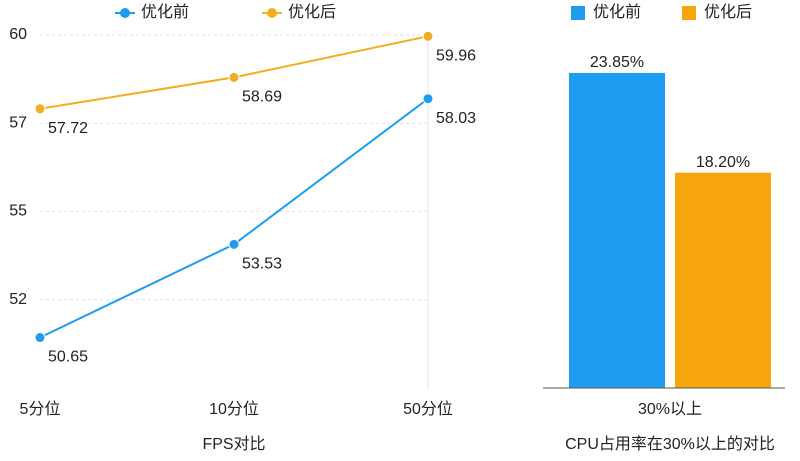  What do you see at coordinates (234, 409) in the screenshot?
I see `x-tick-label: 10分位` at bounding box center [234, 409].